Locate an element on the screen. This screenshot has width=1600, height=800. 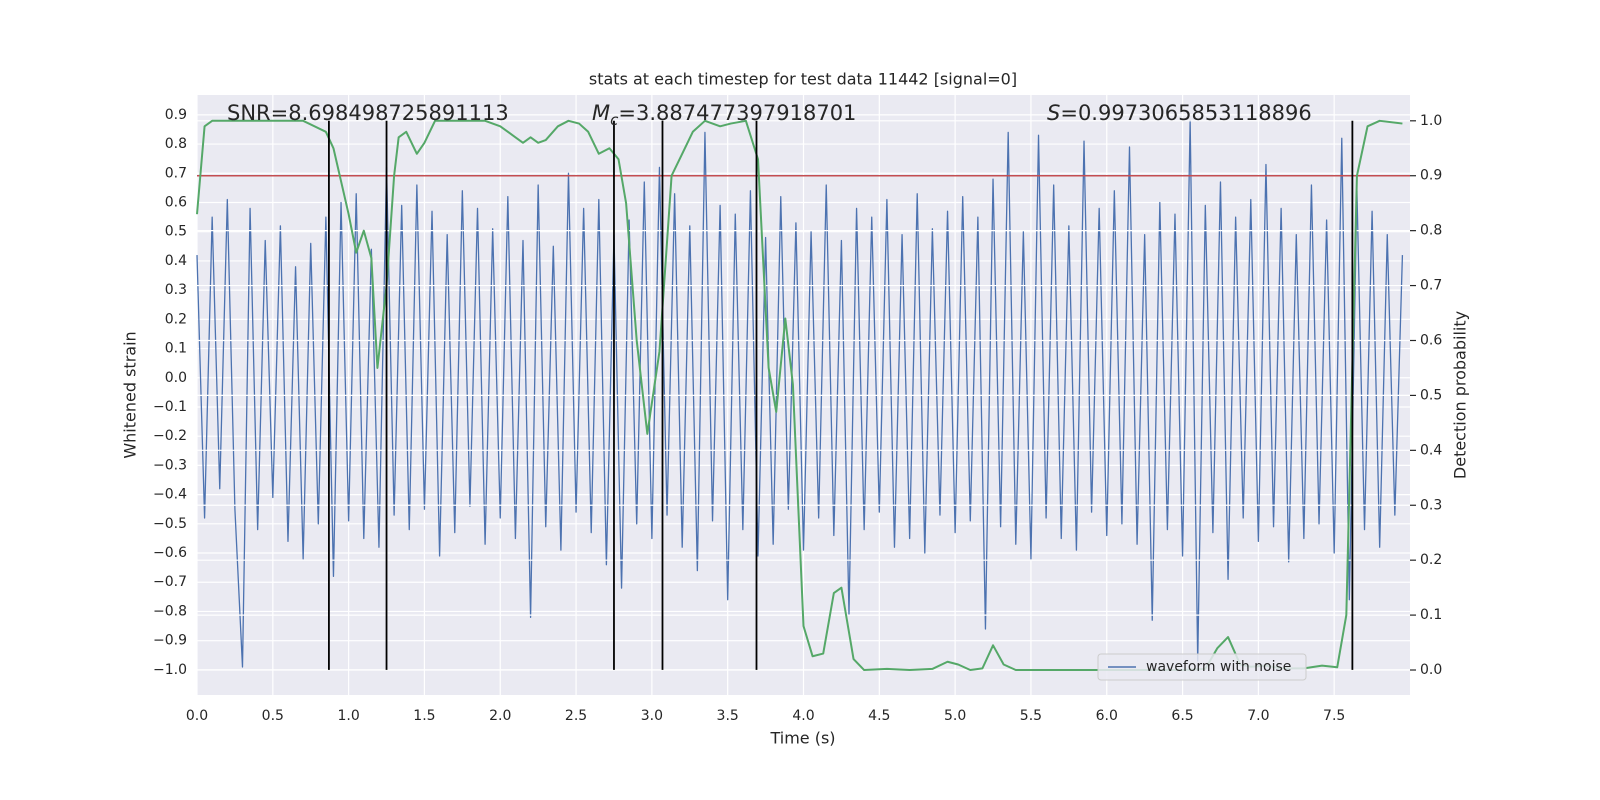
annotation-symbol: M is located at coordinates (601, 113).